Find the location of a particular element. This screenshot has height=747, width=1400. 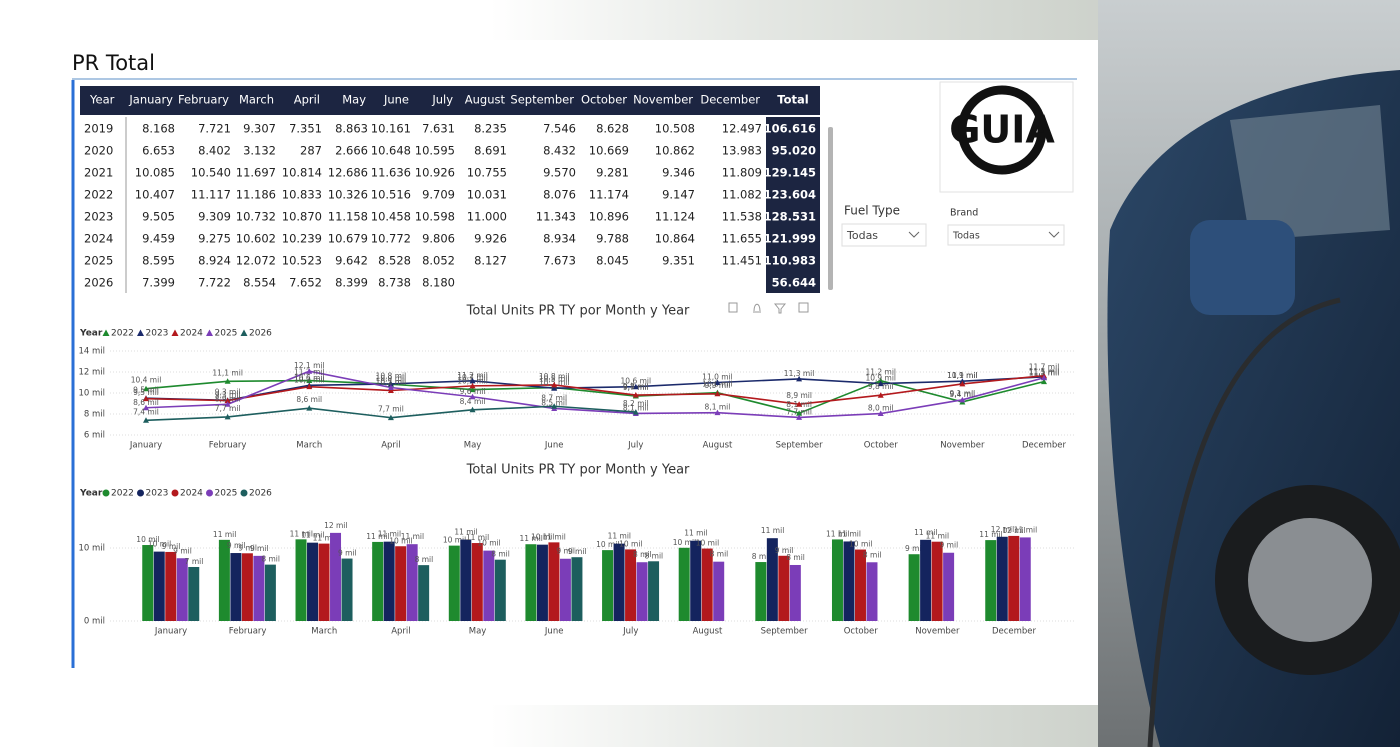

table-cell: 10.772 is located at coordinates (391, 239).